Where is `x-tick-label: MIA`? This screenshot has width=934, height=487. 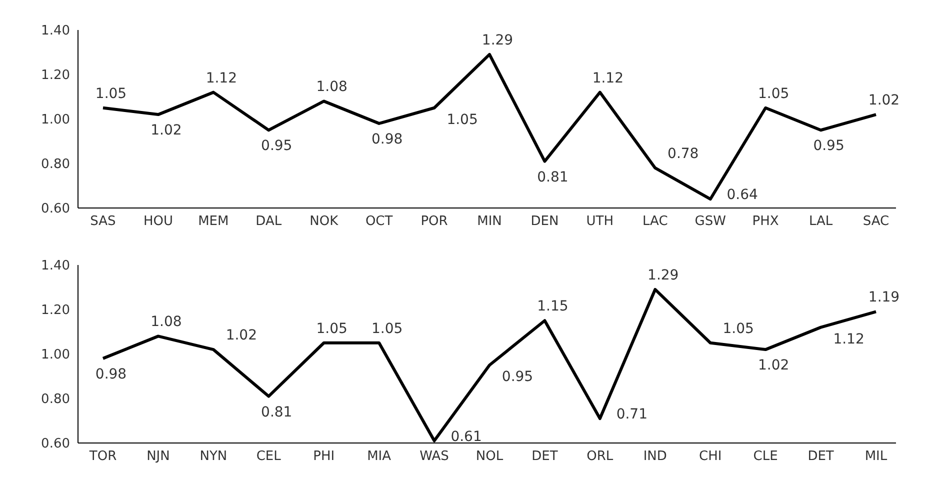 x-tick-label: MIA is located at coordinates (379, 456).